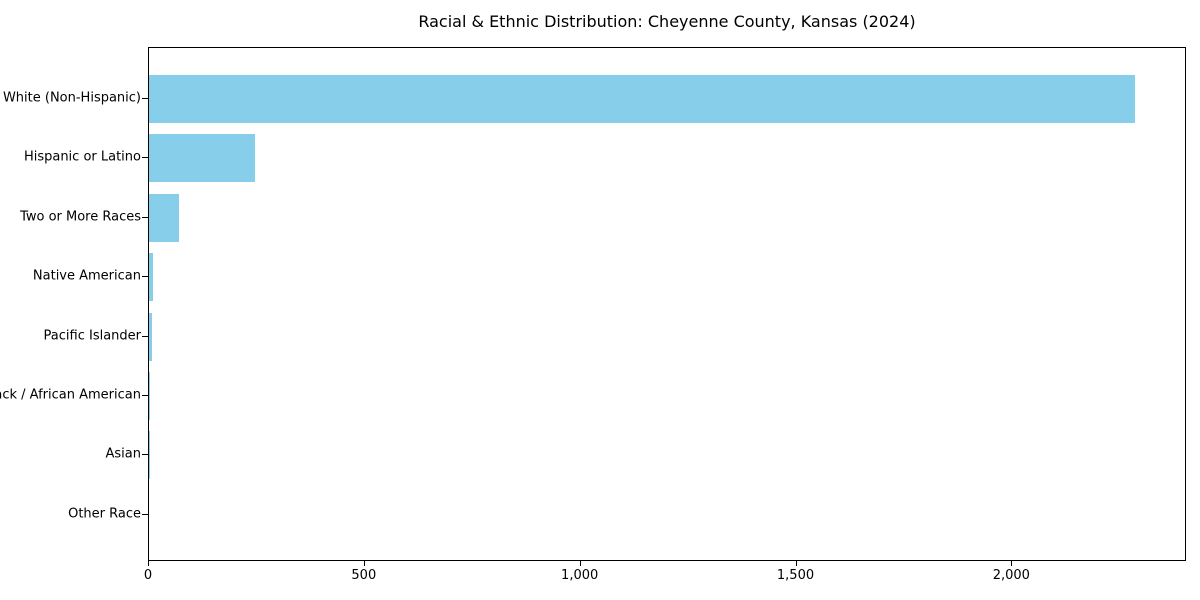  Describe the element at coordinates (148, 575) in the screenshot. I see `x-axis-label: 0` at that location.